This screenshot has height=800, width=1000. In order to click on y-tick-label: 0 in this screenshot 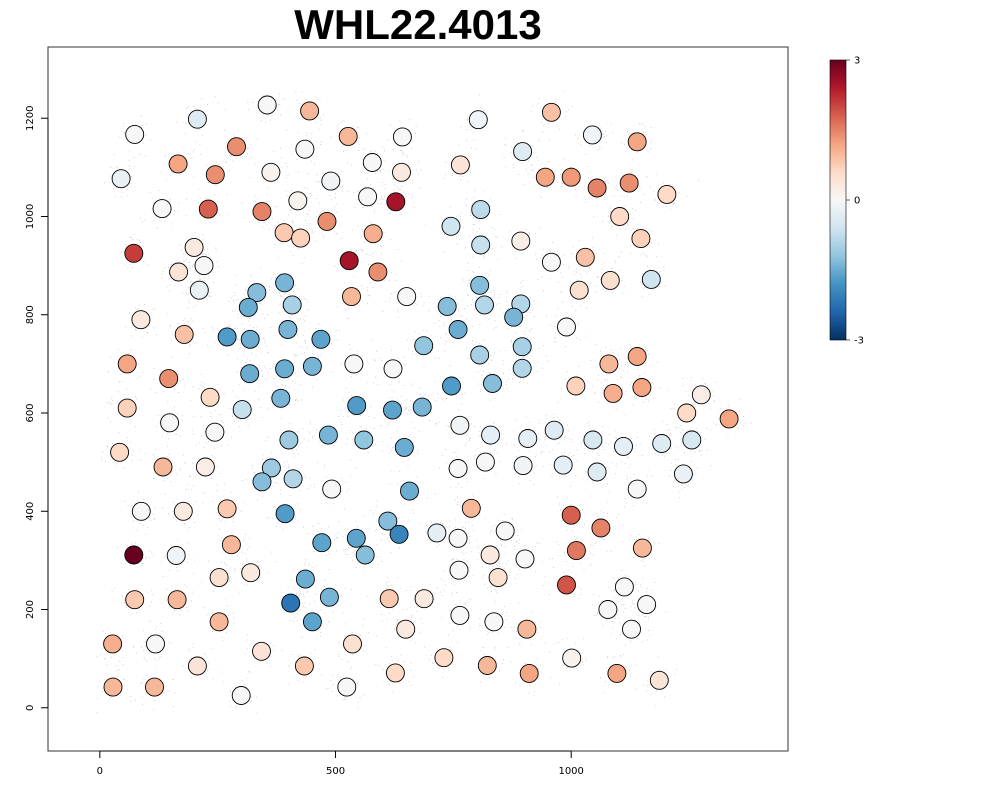, I will do `click(30, 708)`.